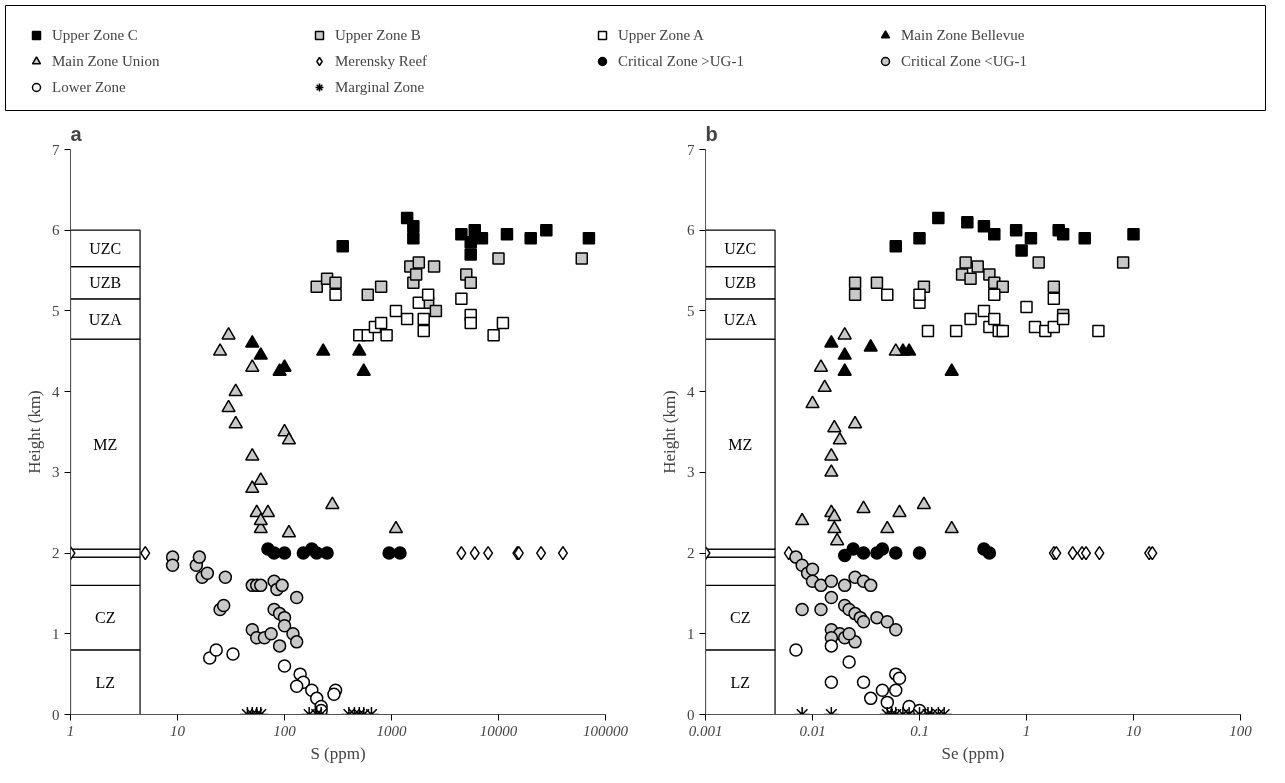  Describe the element at coordinates (963, 35) in the screenshot. I see `legend-label: Main Zone Bellevue` at that location.